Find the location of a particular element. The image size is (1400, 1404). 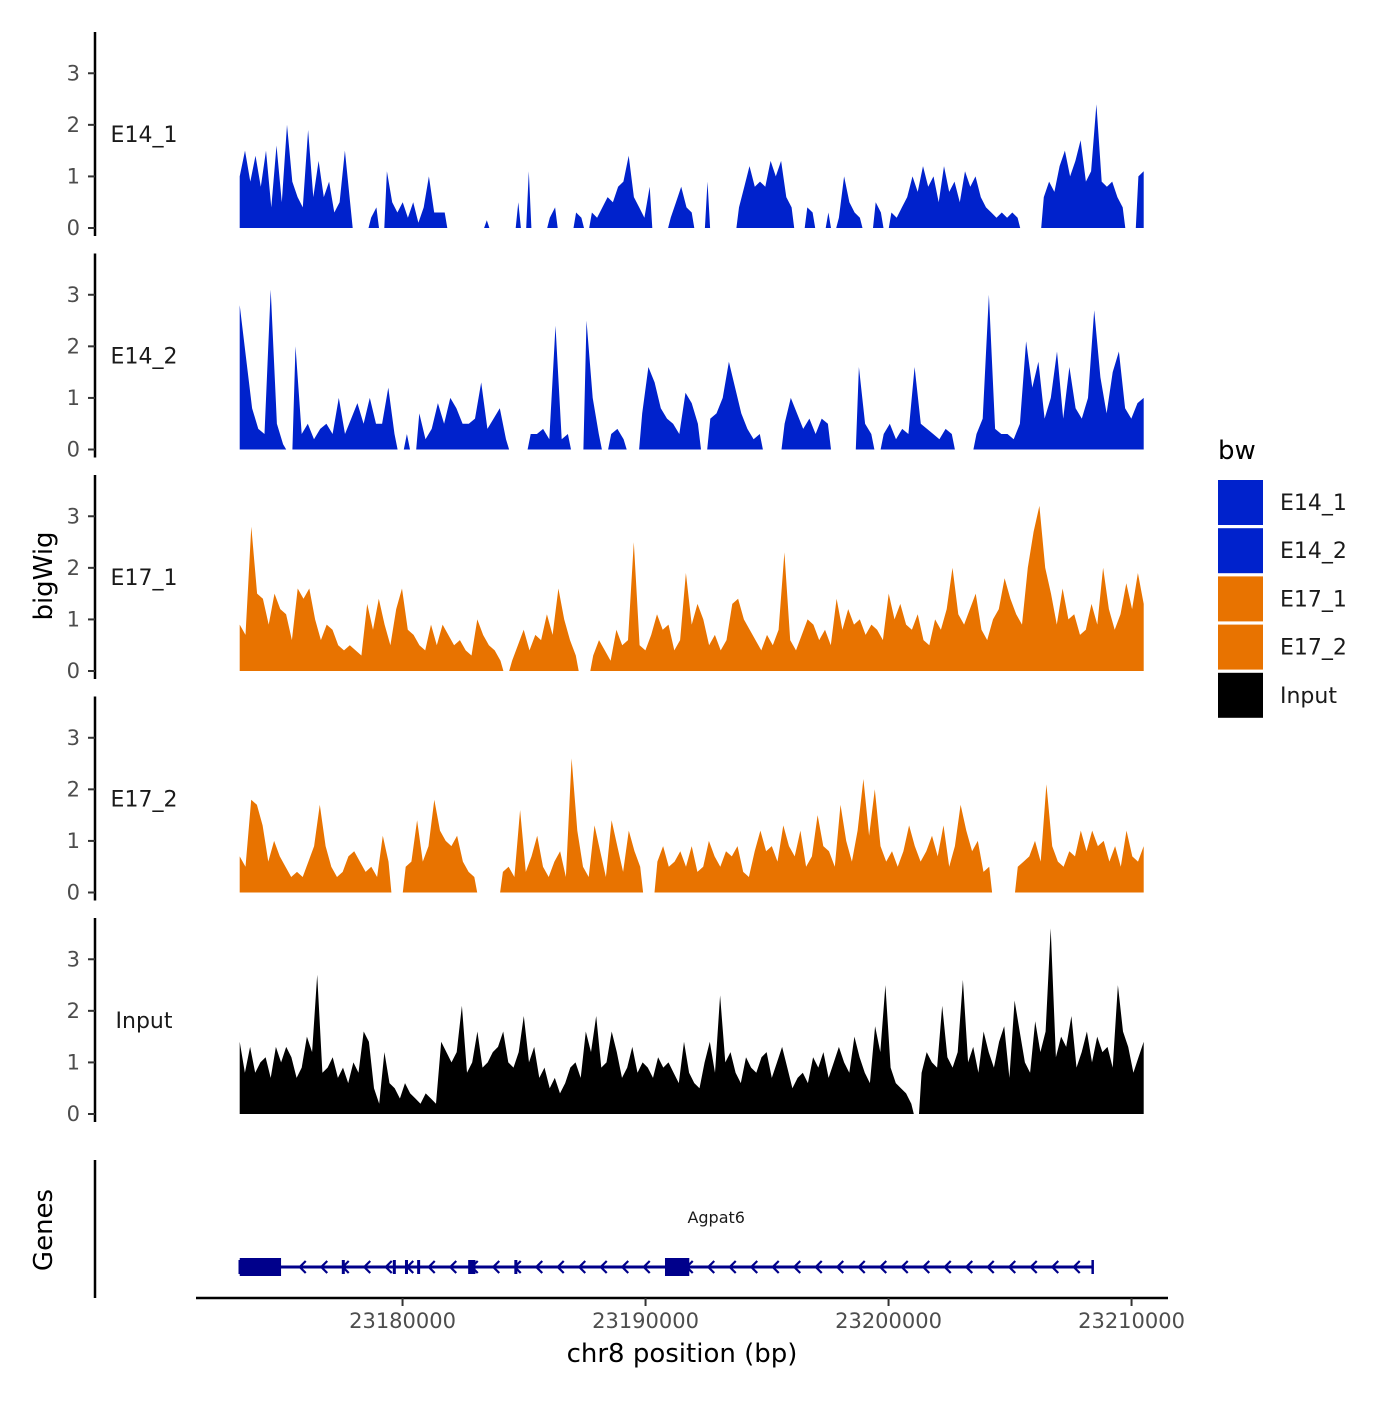

track-label: E14_2 is located at coordinates (144, 357).